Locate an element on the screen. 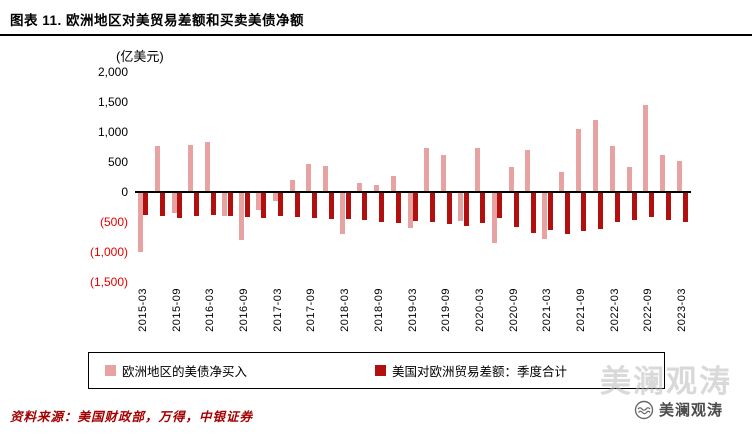 The height and width of the screenshot is (435, 752). zero-axis-line is located at coordinates (413, 192).